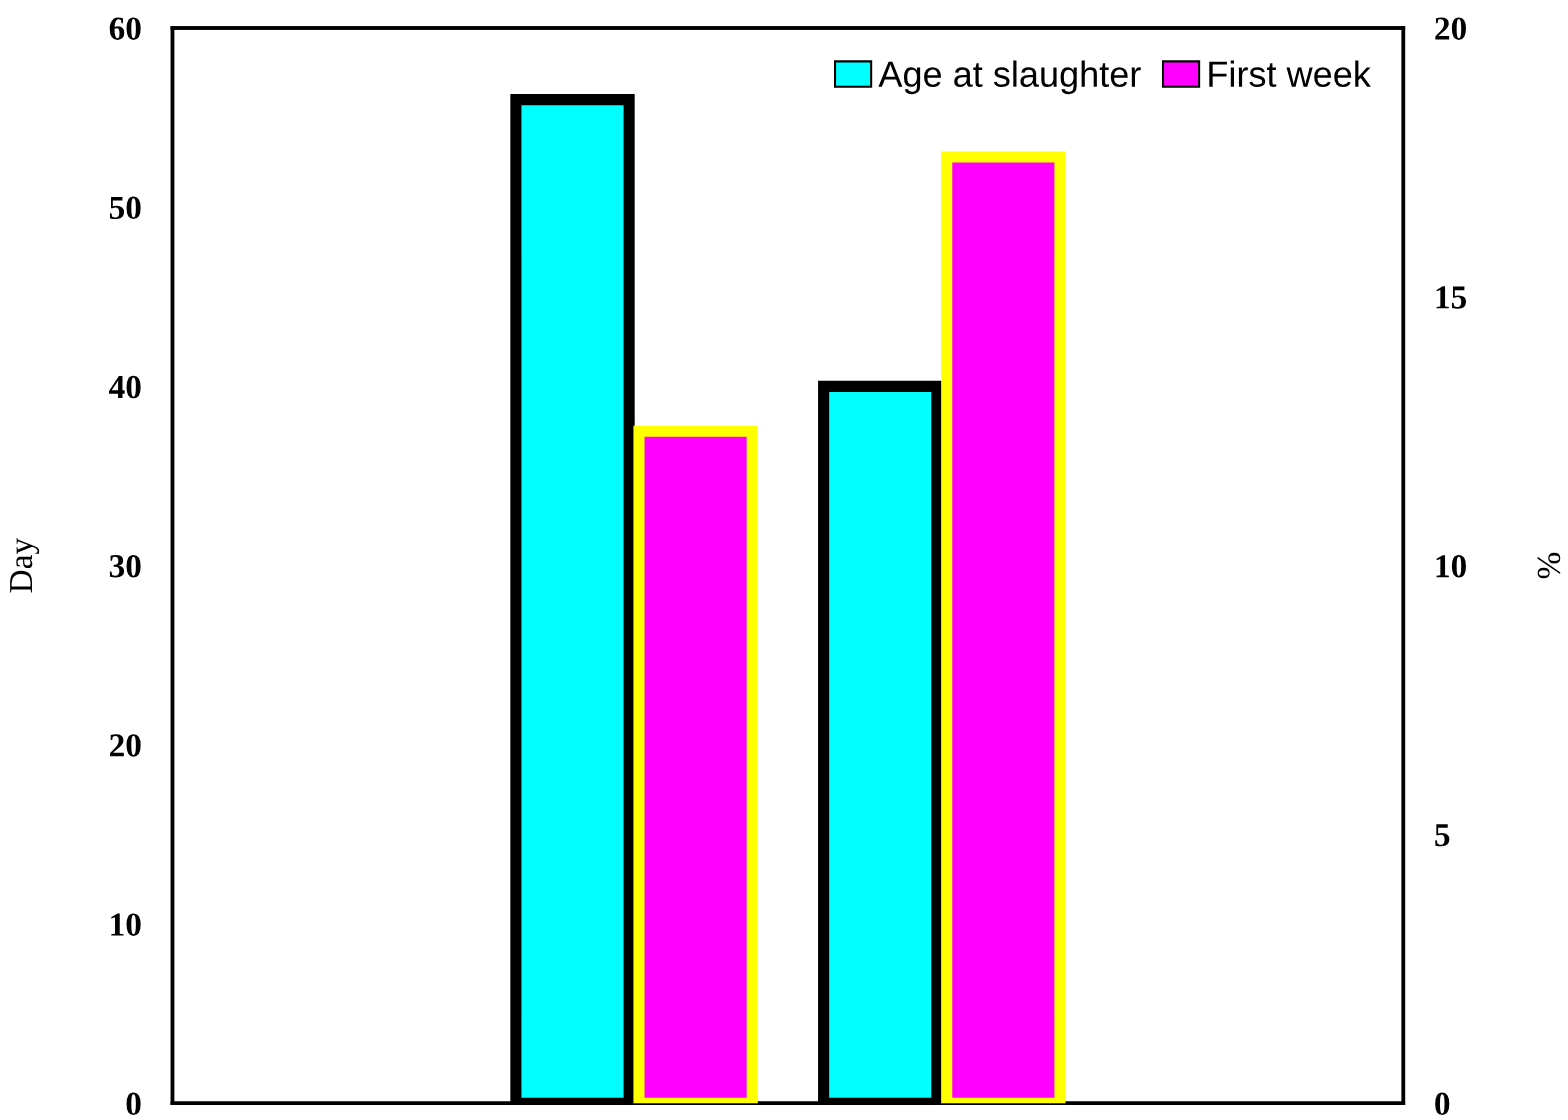  Describe the element at coordinates (1290, 74) in the screenshot. I see `legend-label: First week` at that location.